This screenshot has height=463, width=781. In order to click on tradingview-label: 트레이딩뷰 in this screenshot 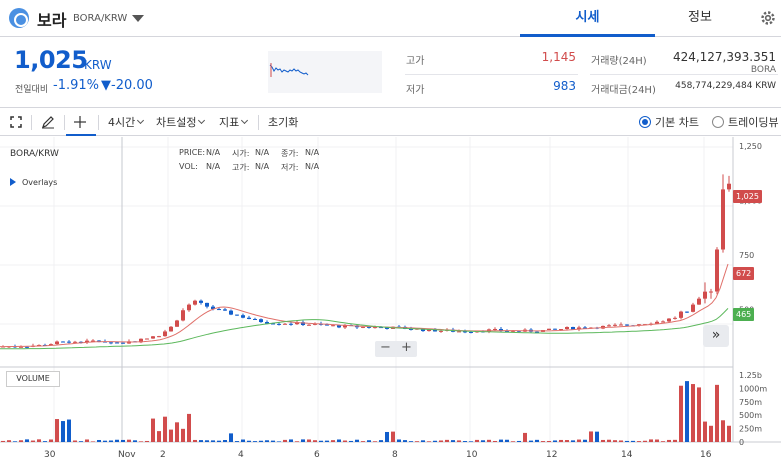, I will do `click(753, 122)`.